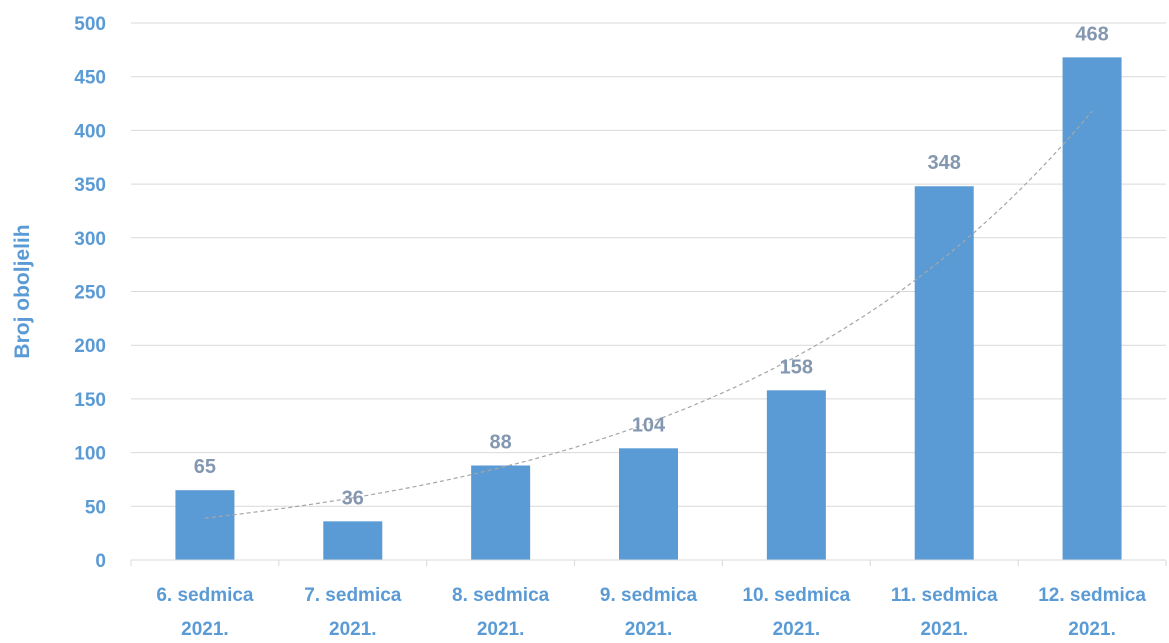 This screenshot has height=643, width=1169. Describe the element at coordinates (353, 498) in the screenshot. I see `data-label: 36` at that location.